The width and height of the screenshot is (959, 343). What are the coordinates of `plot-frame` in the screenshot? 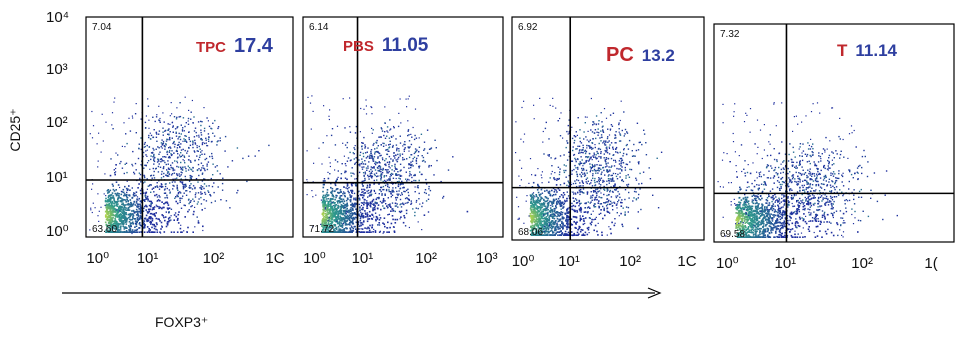 It's located at (403, 127).